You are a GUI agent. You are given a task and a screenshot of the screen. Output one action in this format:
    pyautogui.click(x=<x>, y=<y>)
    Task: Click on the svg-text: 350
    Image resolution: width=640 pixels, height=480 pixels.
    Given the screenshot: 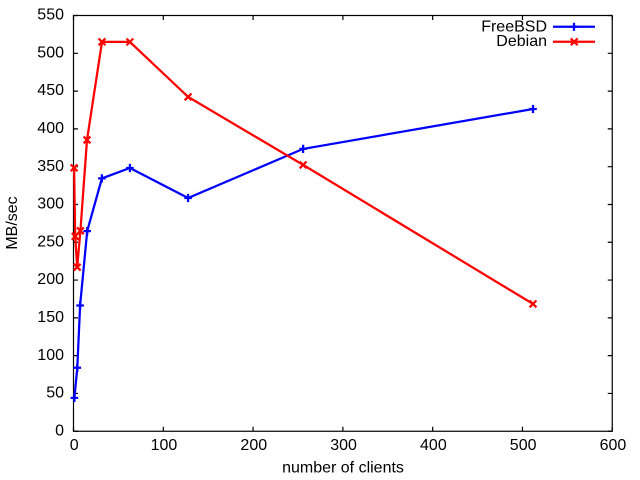 What is the action you would take?
    pyautogui.click(x=50, y=166)
    